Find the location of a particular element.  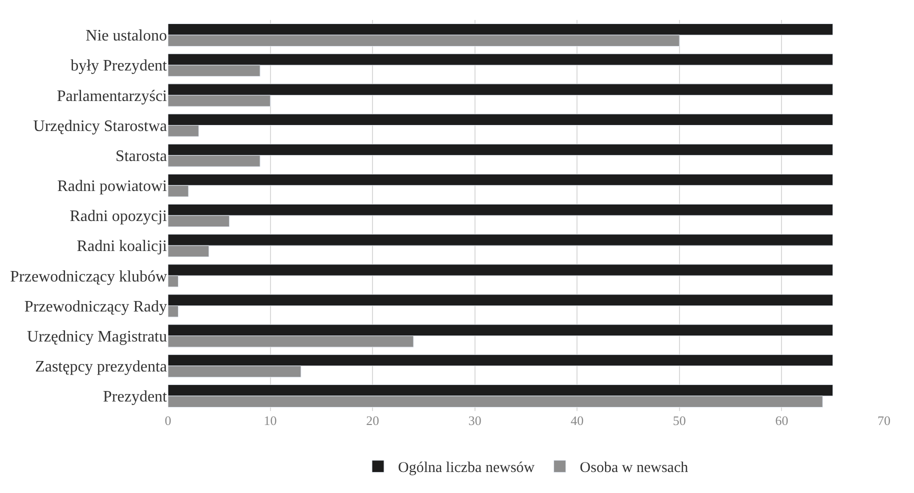

x-tick-label: 70 is located at coordinates (884, 420).